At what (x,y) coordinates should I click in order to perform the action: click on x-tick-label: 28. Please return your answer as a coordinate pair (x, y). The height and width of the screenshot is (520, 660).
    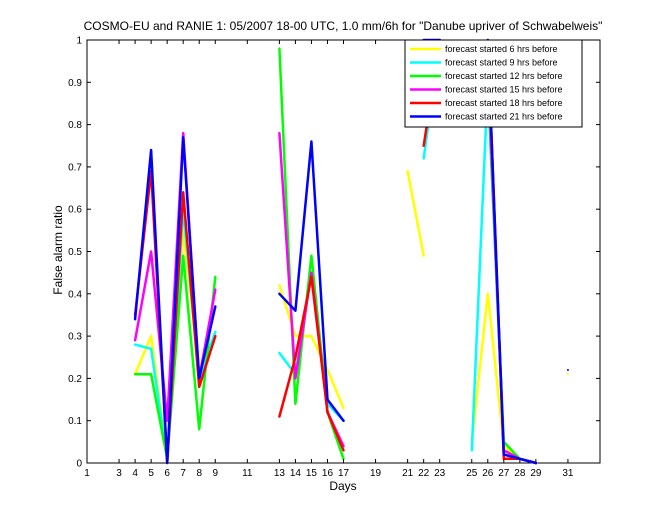
    Looking at the image, I should click on (520, 473).